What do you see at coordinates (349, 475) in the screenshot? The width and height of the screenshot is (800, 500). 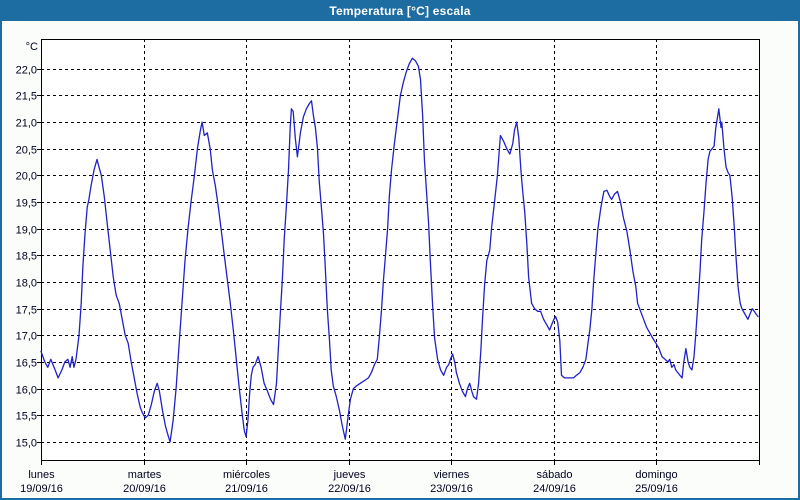 I see `x-day-label: jueves` at bounding box center [349, 475].